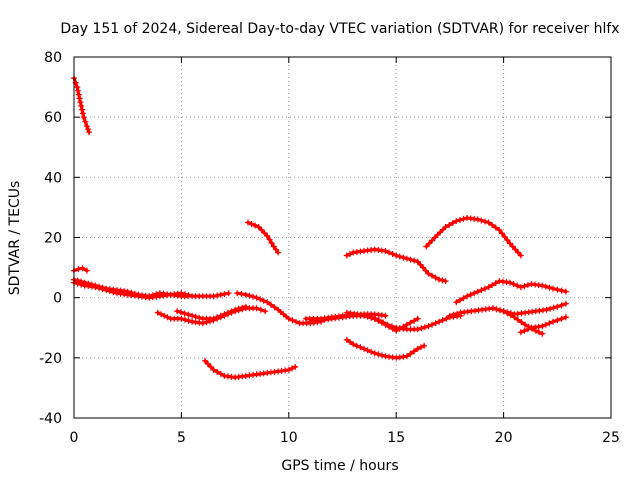 The height and width of the screenshot is (480, 640). What do you see at coordinates (53, 58) in the screenshot?
I see `y-tick-label: 80` at bounding box center [53, 58].